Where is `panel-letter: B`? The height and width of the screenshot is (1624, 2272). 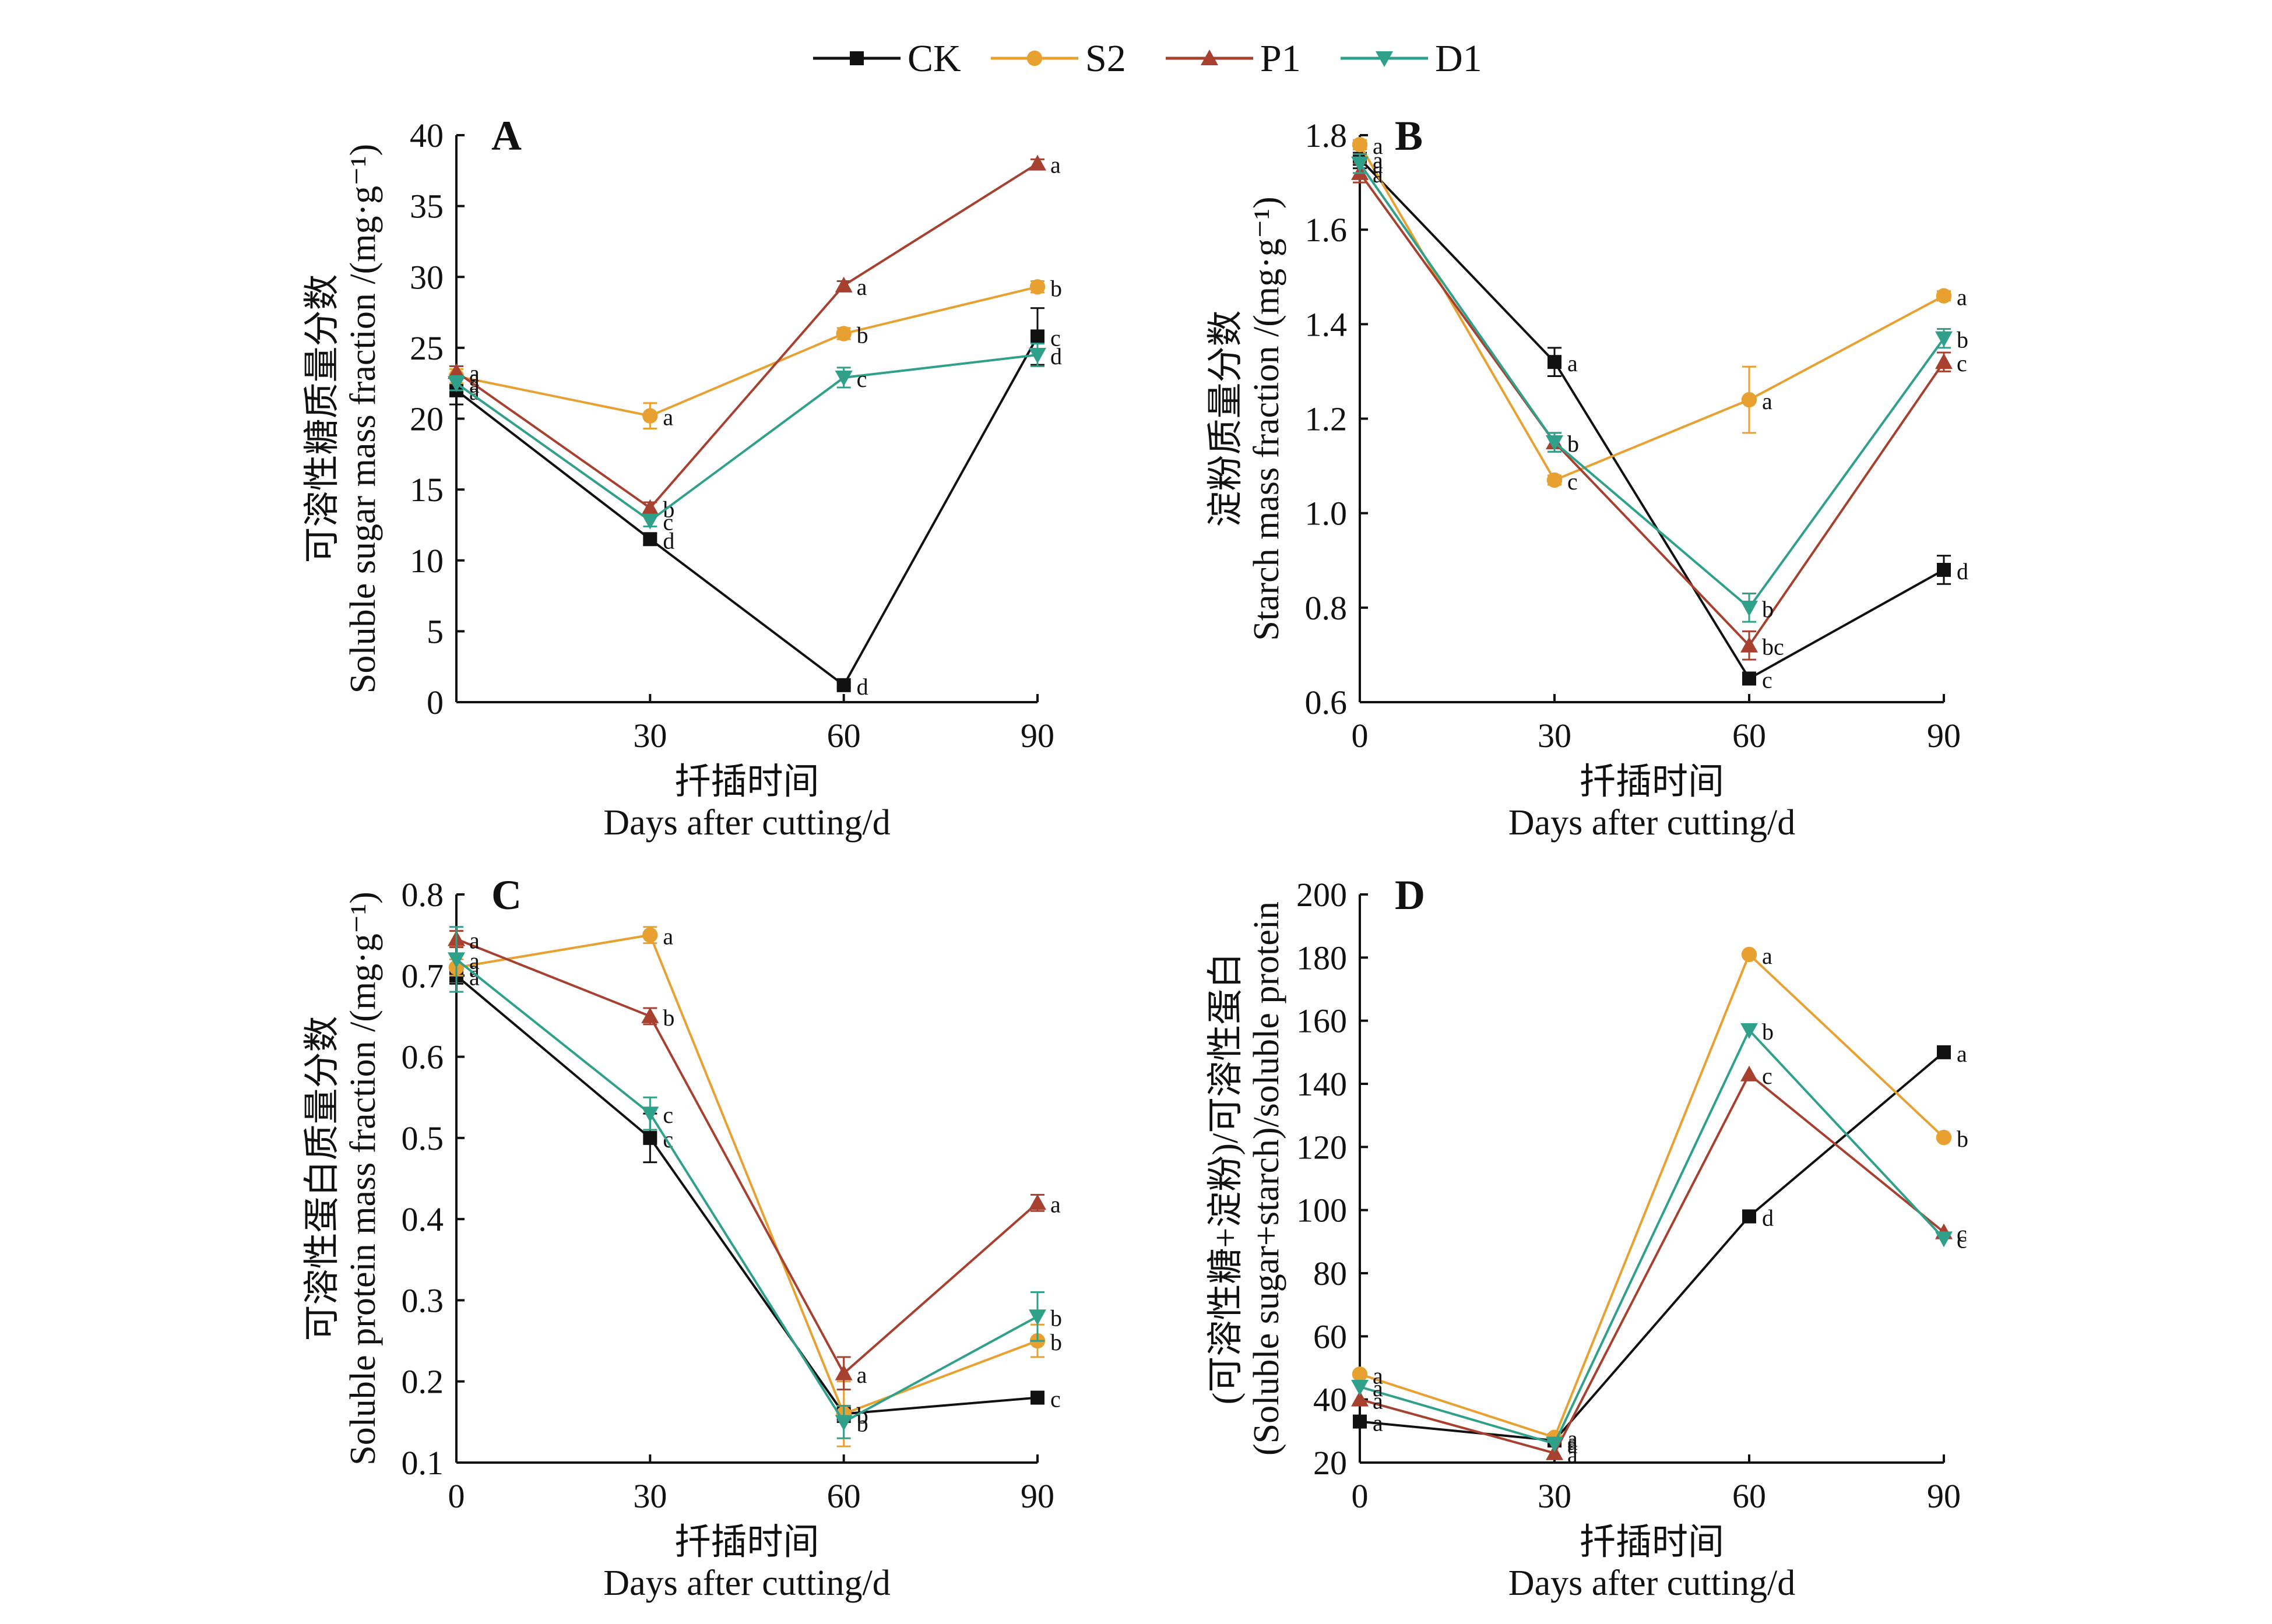 panel-letter: B is located at coordinates (1409, 135).